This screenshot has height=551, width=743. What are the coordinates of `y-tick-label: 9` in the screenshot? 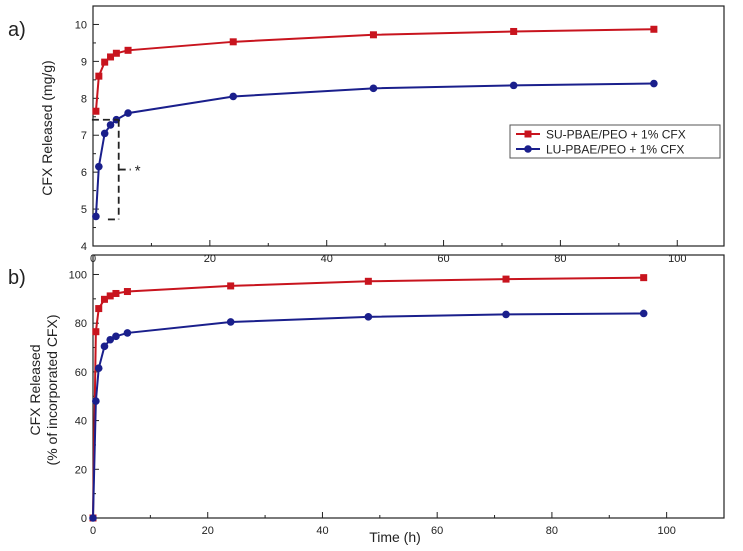 It's located at (84, 62).